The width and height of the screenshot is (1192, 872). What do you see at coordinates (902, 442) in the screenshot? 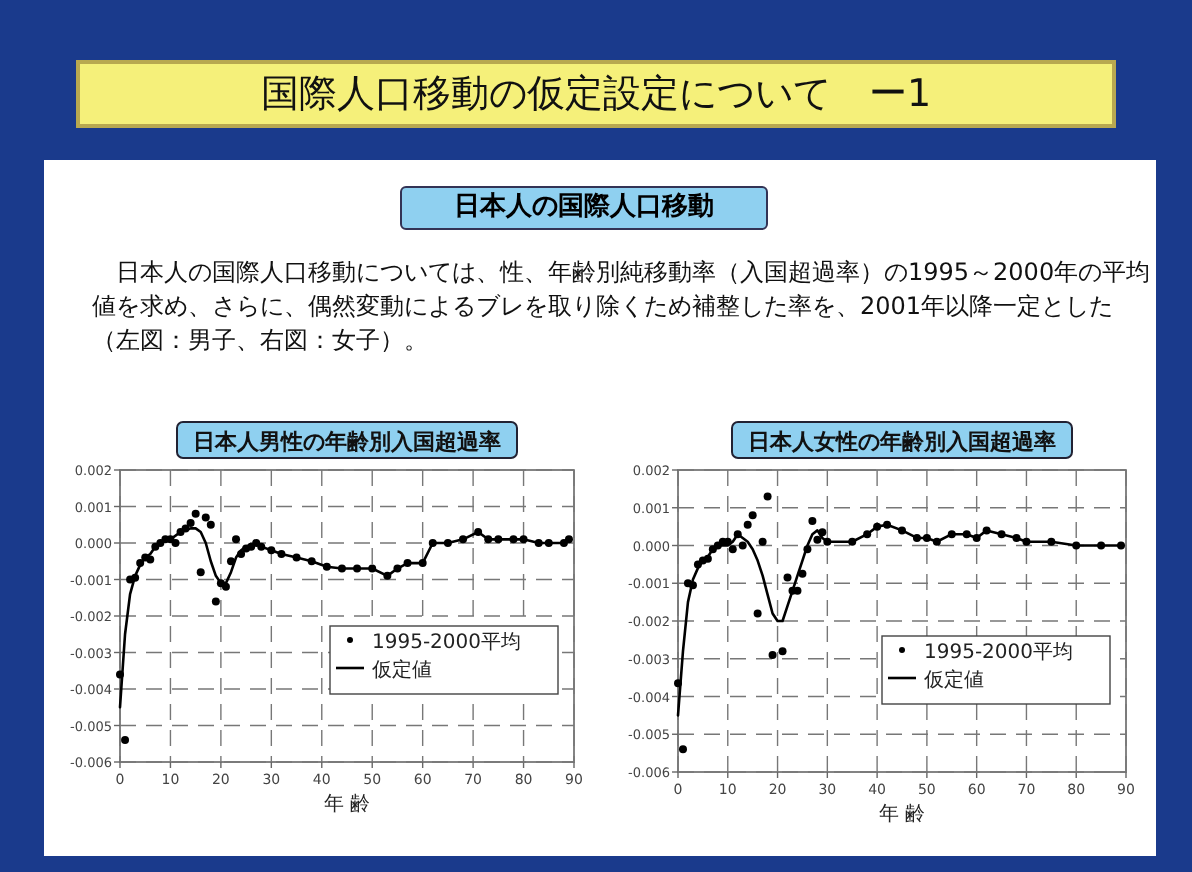
I see `chart-title: 日本人女性の年齢別入国超過率` at bounding box center [902, 442].